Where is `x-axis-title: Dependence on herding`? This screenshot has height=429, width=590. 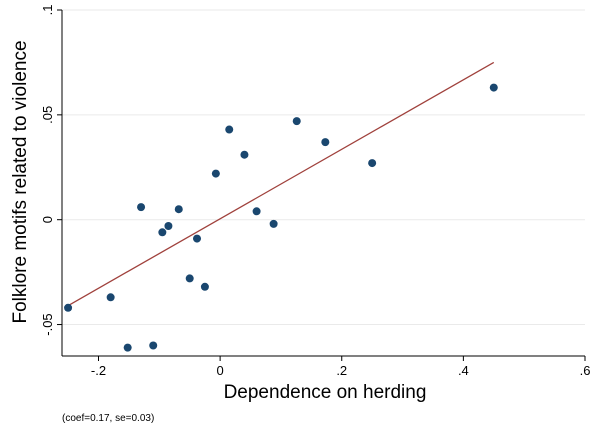
x-axis-title: Dependence on herding is located at coordinates (325, 392).